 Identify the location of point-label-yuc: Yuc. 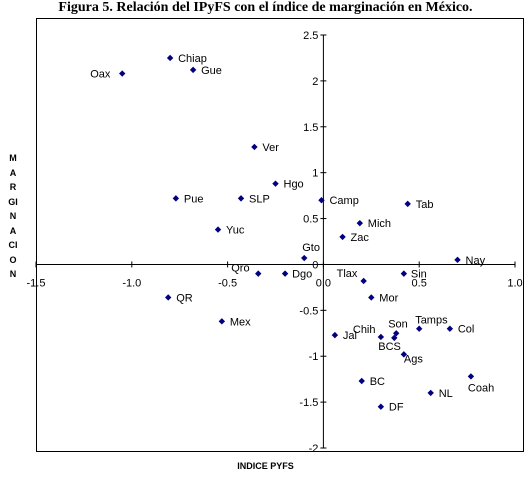
(235, 231).